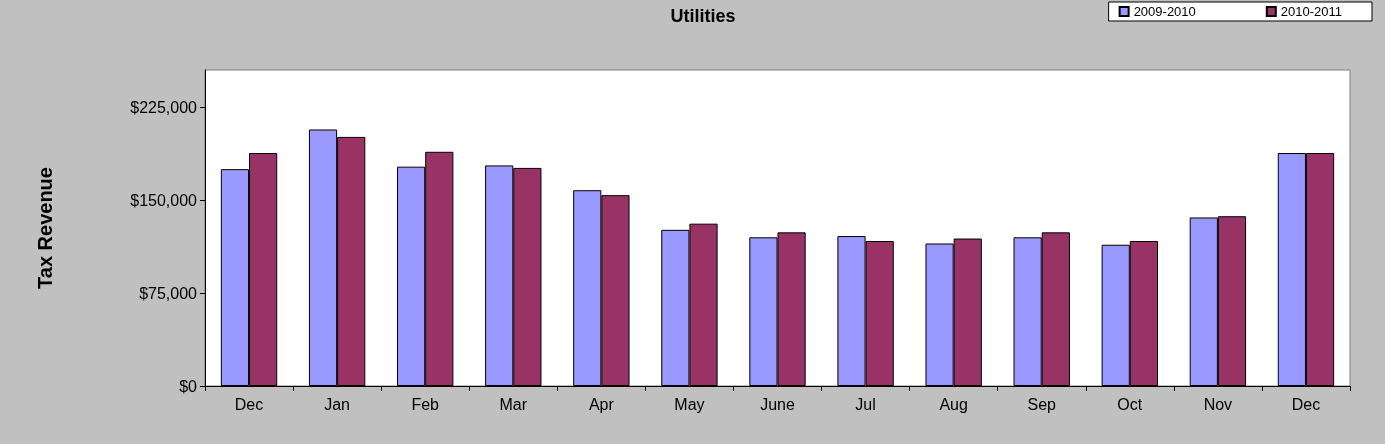 This screenshot has height=444, width=1385. I want to click on legend-label: 2009-2010, so click(1164, 11).